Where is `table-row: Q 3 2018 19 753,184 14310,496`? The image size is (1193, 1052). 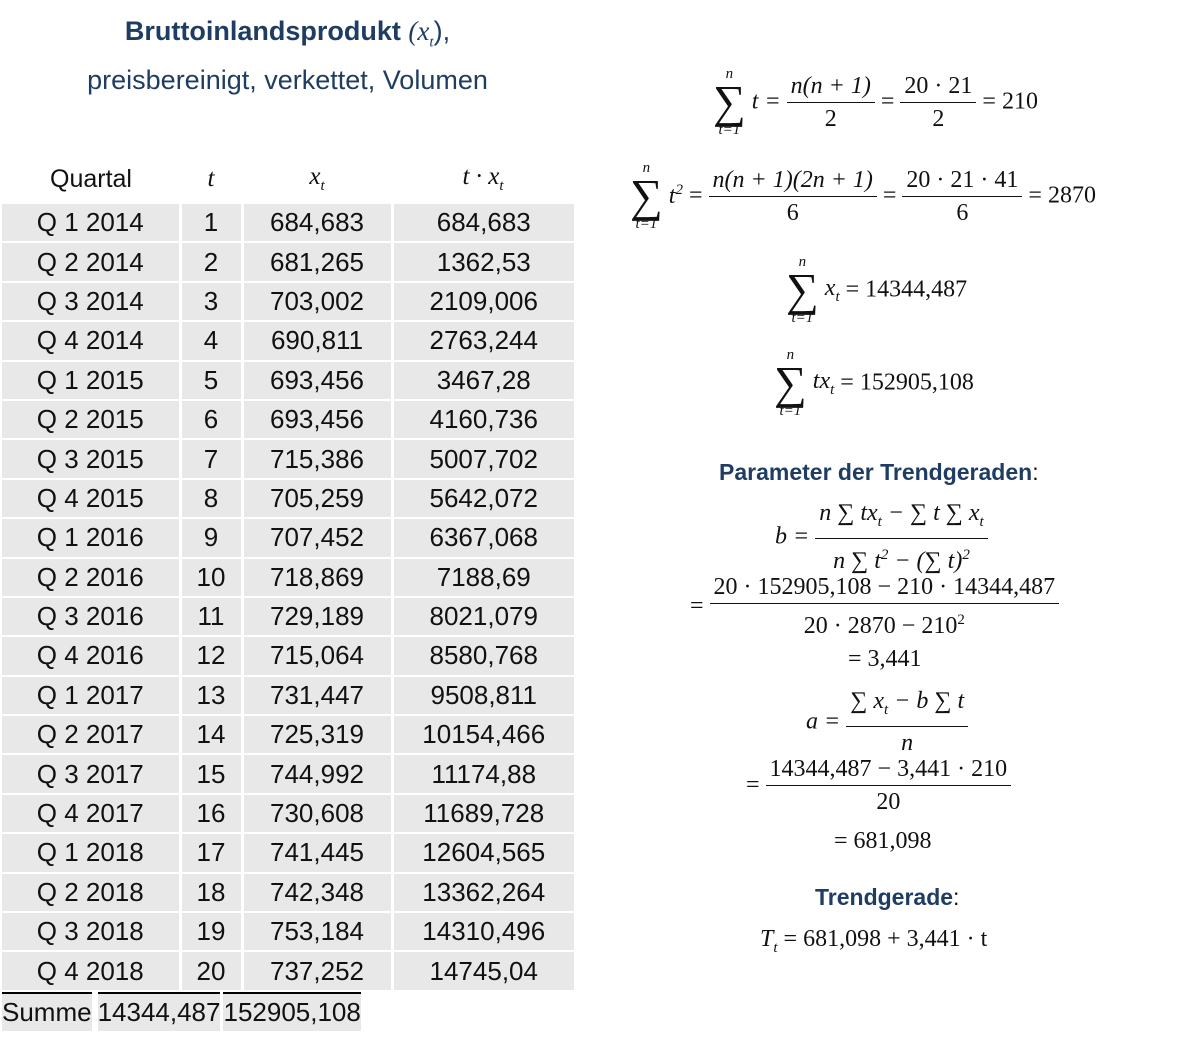
table-row: Q 3 2018 19 753,184 14310,496 is located at coordinates (288, 932).